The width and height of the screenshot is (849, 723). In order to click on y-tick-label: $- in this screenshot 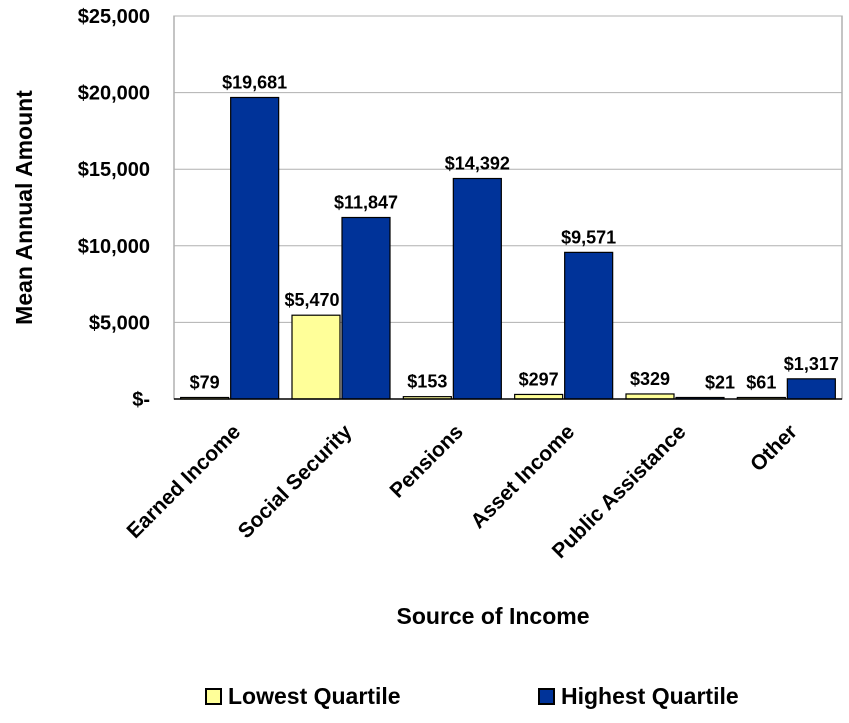, I will do `click(141, 400)`.